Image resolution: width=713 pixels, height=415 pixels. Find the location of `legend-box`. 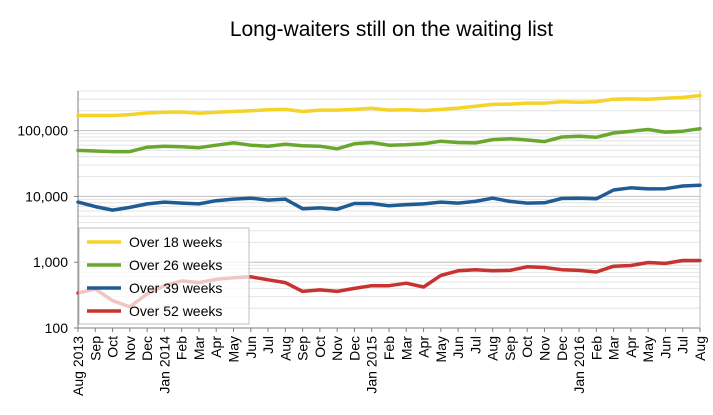

legend-box is located at coordinates (164, 276).